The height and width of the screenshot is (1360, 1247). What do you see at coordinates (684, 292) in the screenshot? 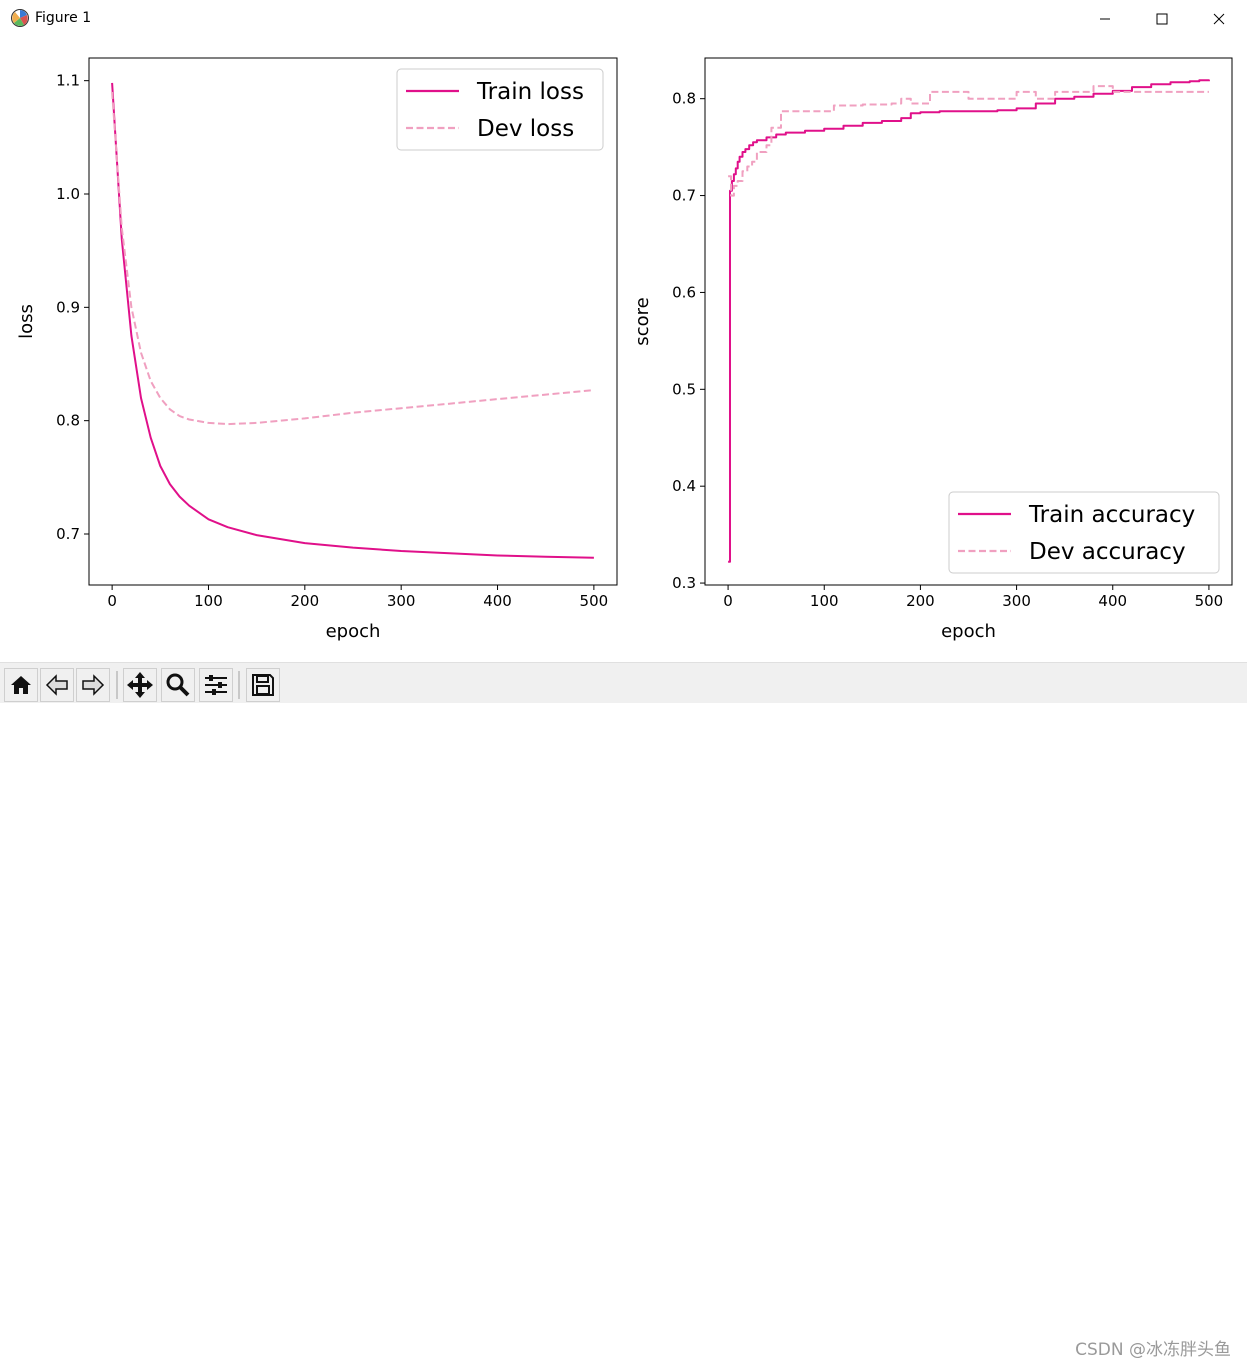
I see `y-tick-label: 0.6` at bounding box center [684, 292].